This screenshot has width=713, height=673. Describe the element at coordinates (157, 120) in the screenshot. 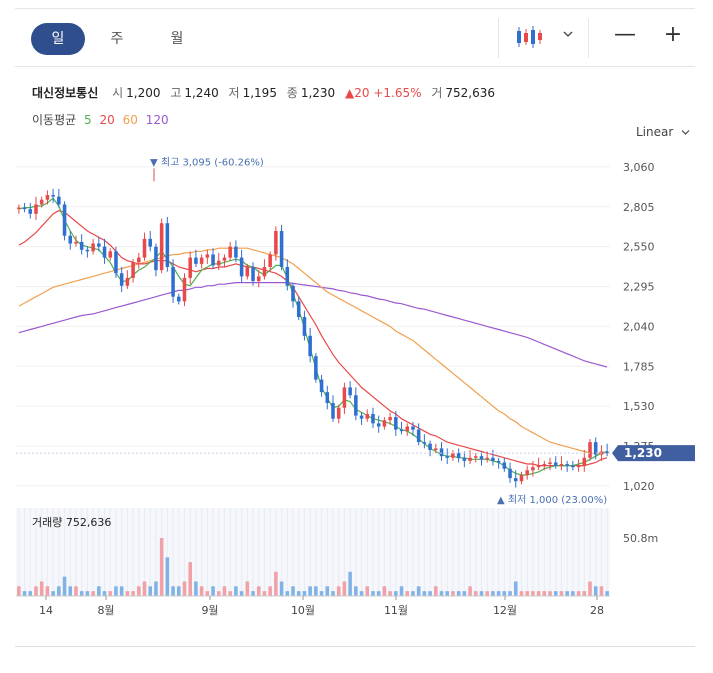

I see `ma-120-label: 120` at that location.